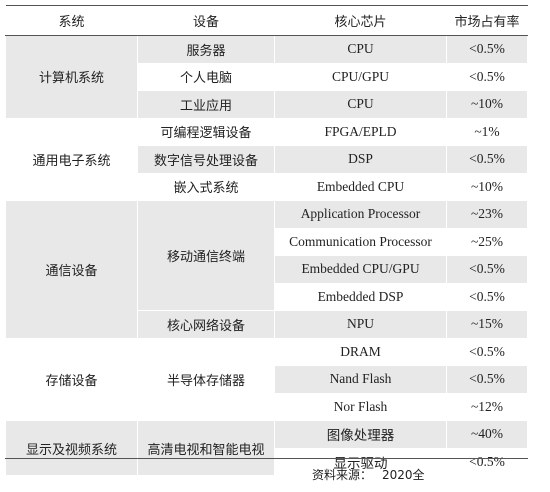 The height and width of the screenshot is (492, 550). I want to click on header-row: 系统 设备 核心芯片 市场占有率, so click(266, 20).